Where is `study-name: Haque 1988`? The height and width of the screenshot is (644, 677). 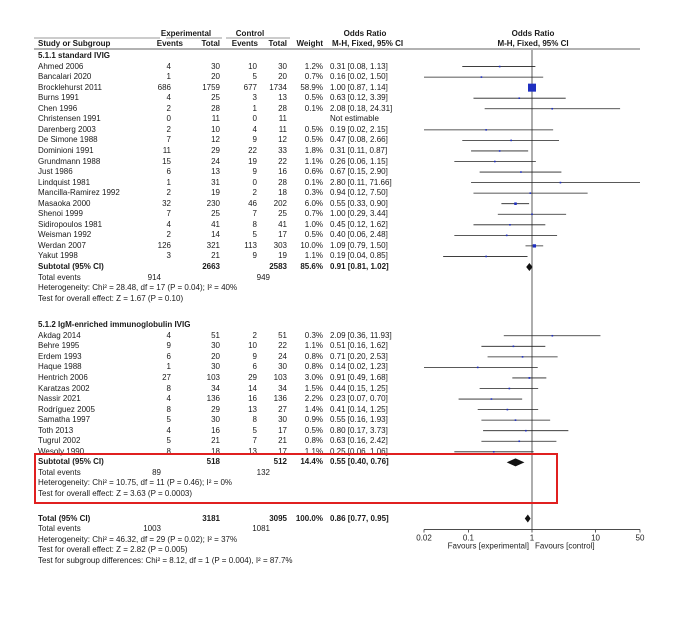
study-name: Haque 1988 is located at coordinates (60, 367).